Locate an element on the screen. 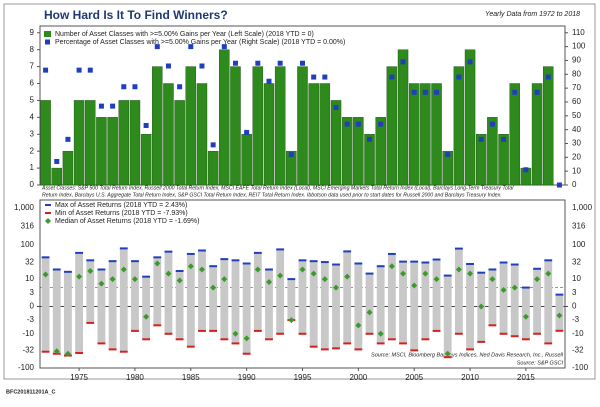 This screenshot has height=407, width=600. y-tick-label: 1 is located at coordinates (32, 167).